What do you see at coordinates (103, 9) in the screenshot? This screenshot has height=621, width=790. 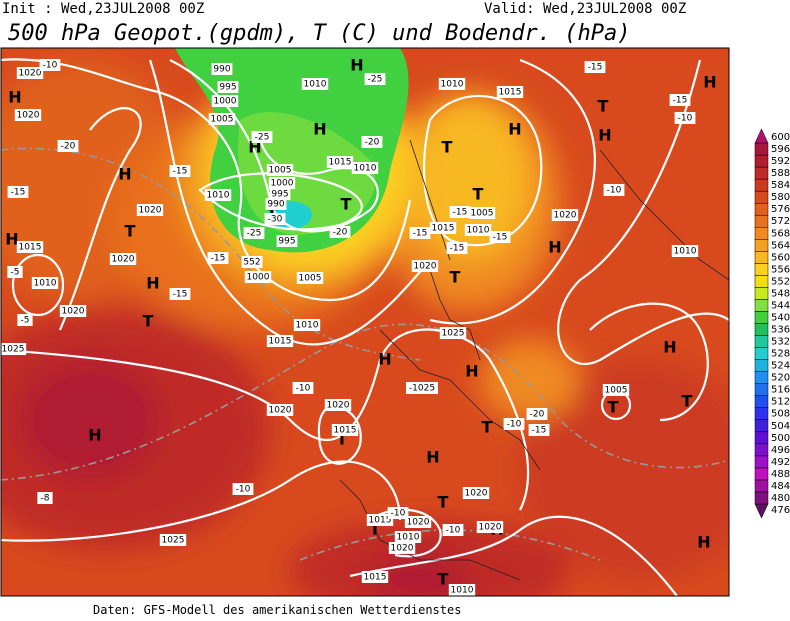 I see `init-time: Init : Wed,23JUL2008 00Z` at bounding box center [103, 9].